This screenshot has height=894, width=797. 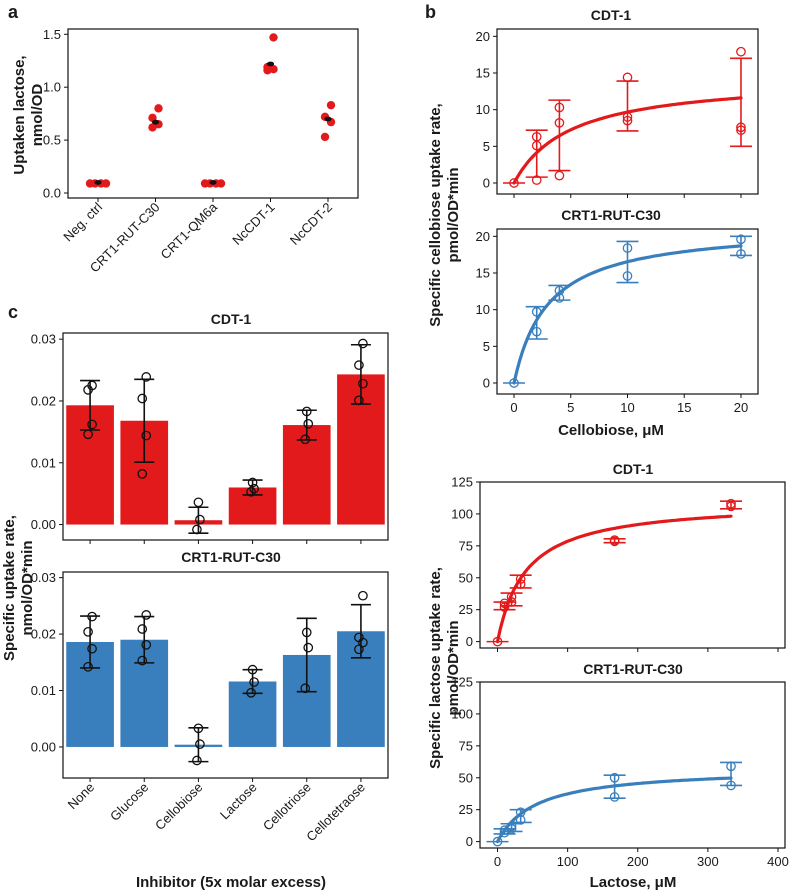 What do you see at coordinates (486, 383) in the screenshot?
I see `b2-ytick-label: 0` at bounding box center [486, 383].